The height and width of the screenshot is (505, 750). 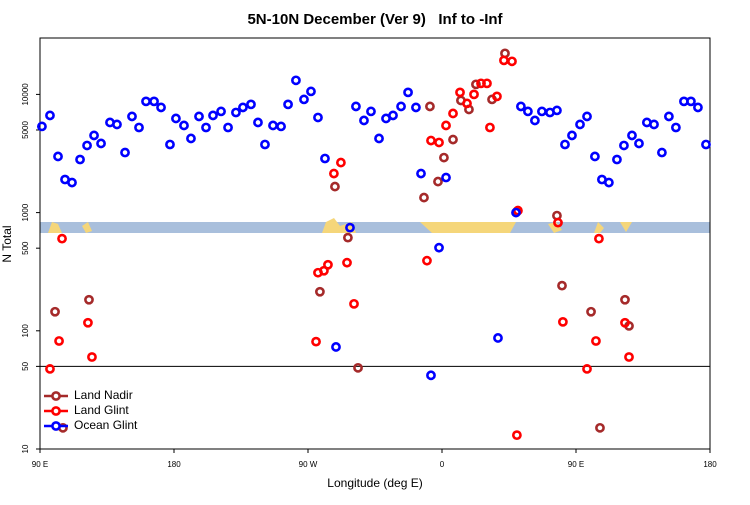 I want to click on map-strip, so click(x=375, y=225).